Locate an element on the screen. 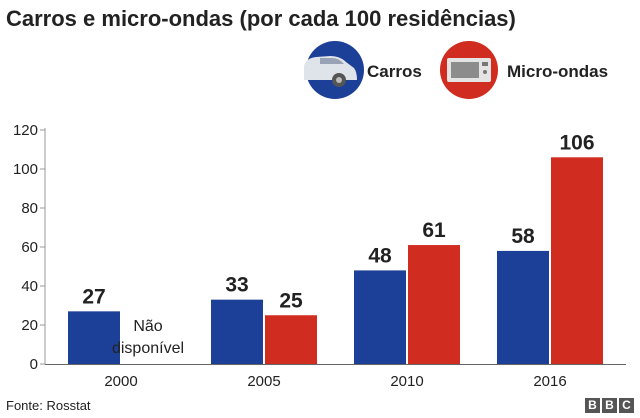 This screenshot has width=640, height=418. data-label: 48 is located at coordinates (380, 255).